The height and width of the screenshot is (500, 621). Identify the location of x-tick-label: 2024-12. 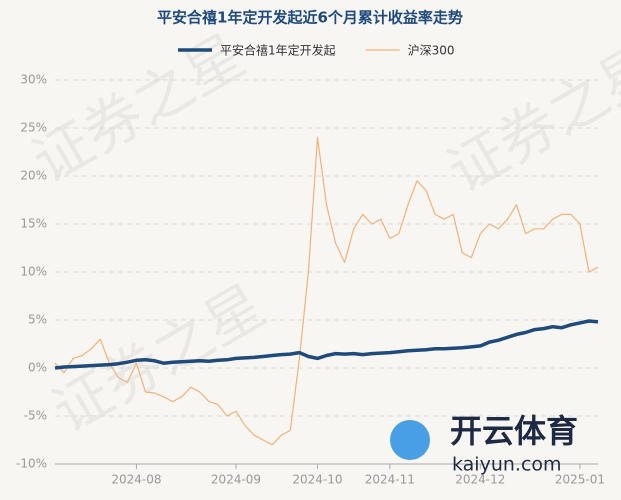
(480, 480).